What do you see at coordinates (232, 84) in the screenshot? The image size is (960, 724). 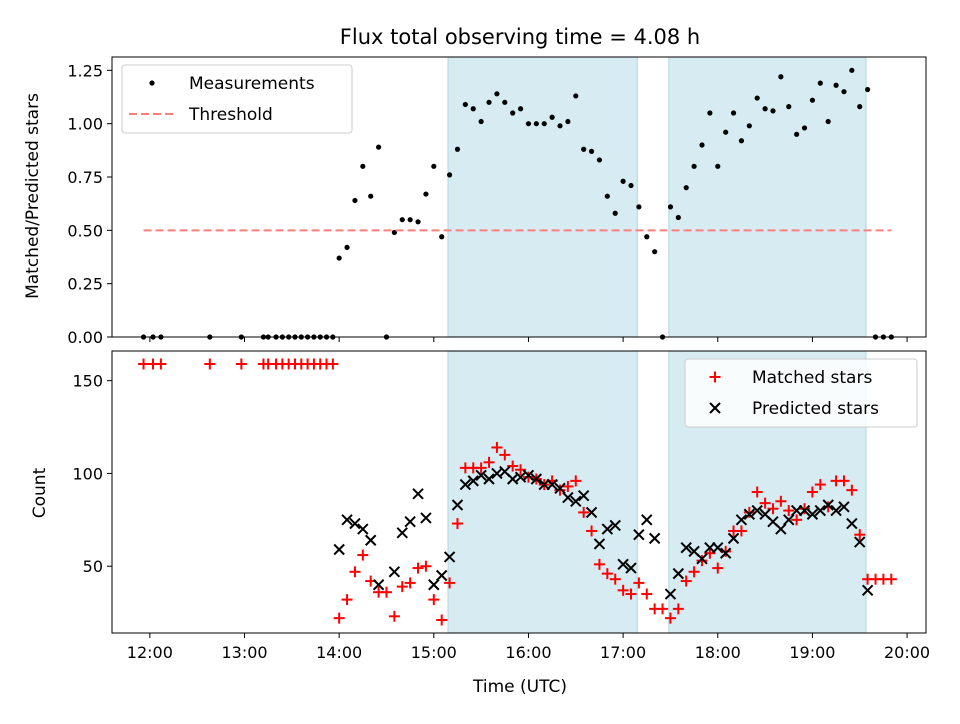 I see `legend-item: Measurements` at bounding box center [232, 84].